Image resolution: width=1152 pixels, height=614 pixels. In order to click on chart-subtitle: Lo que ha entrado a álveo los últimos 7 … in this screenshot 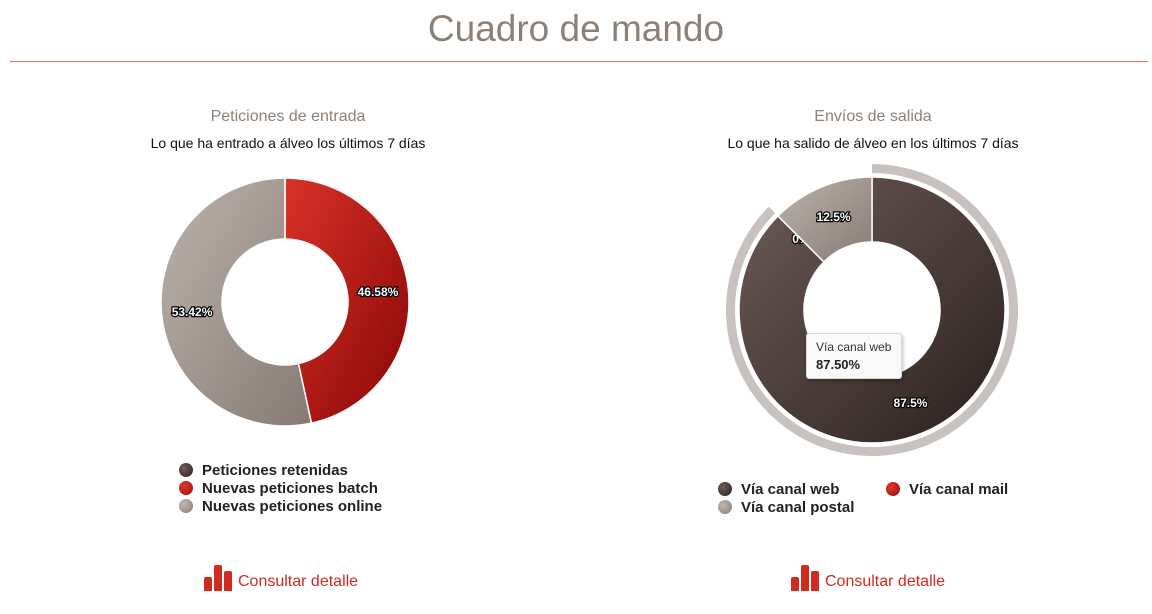, I will do `click(288, 143)`.